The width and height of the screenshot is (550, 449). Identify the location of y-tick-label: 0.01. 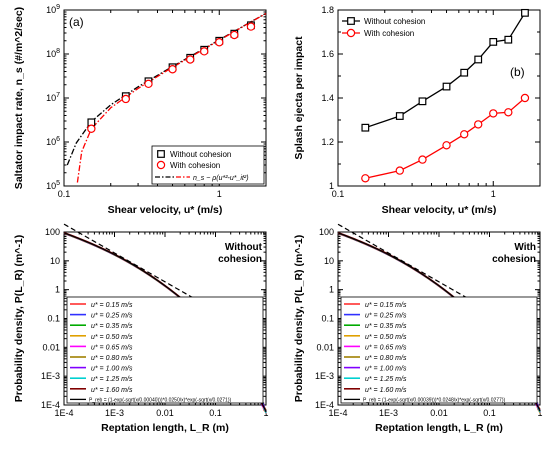
(325, 347).